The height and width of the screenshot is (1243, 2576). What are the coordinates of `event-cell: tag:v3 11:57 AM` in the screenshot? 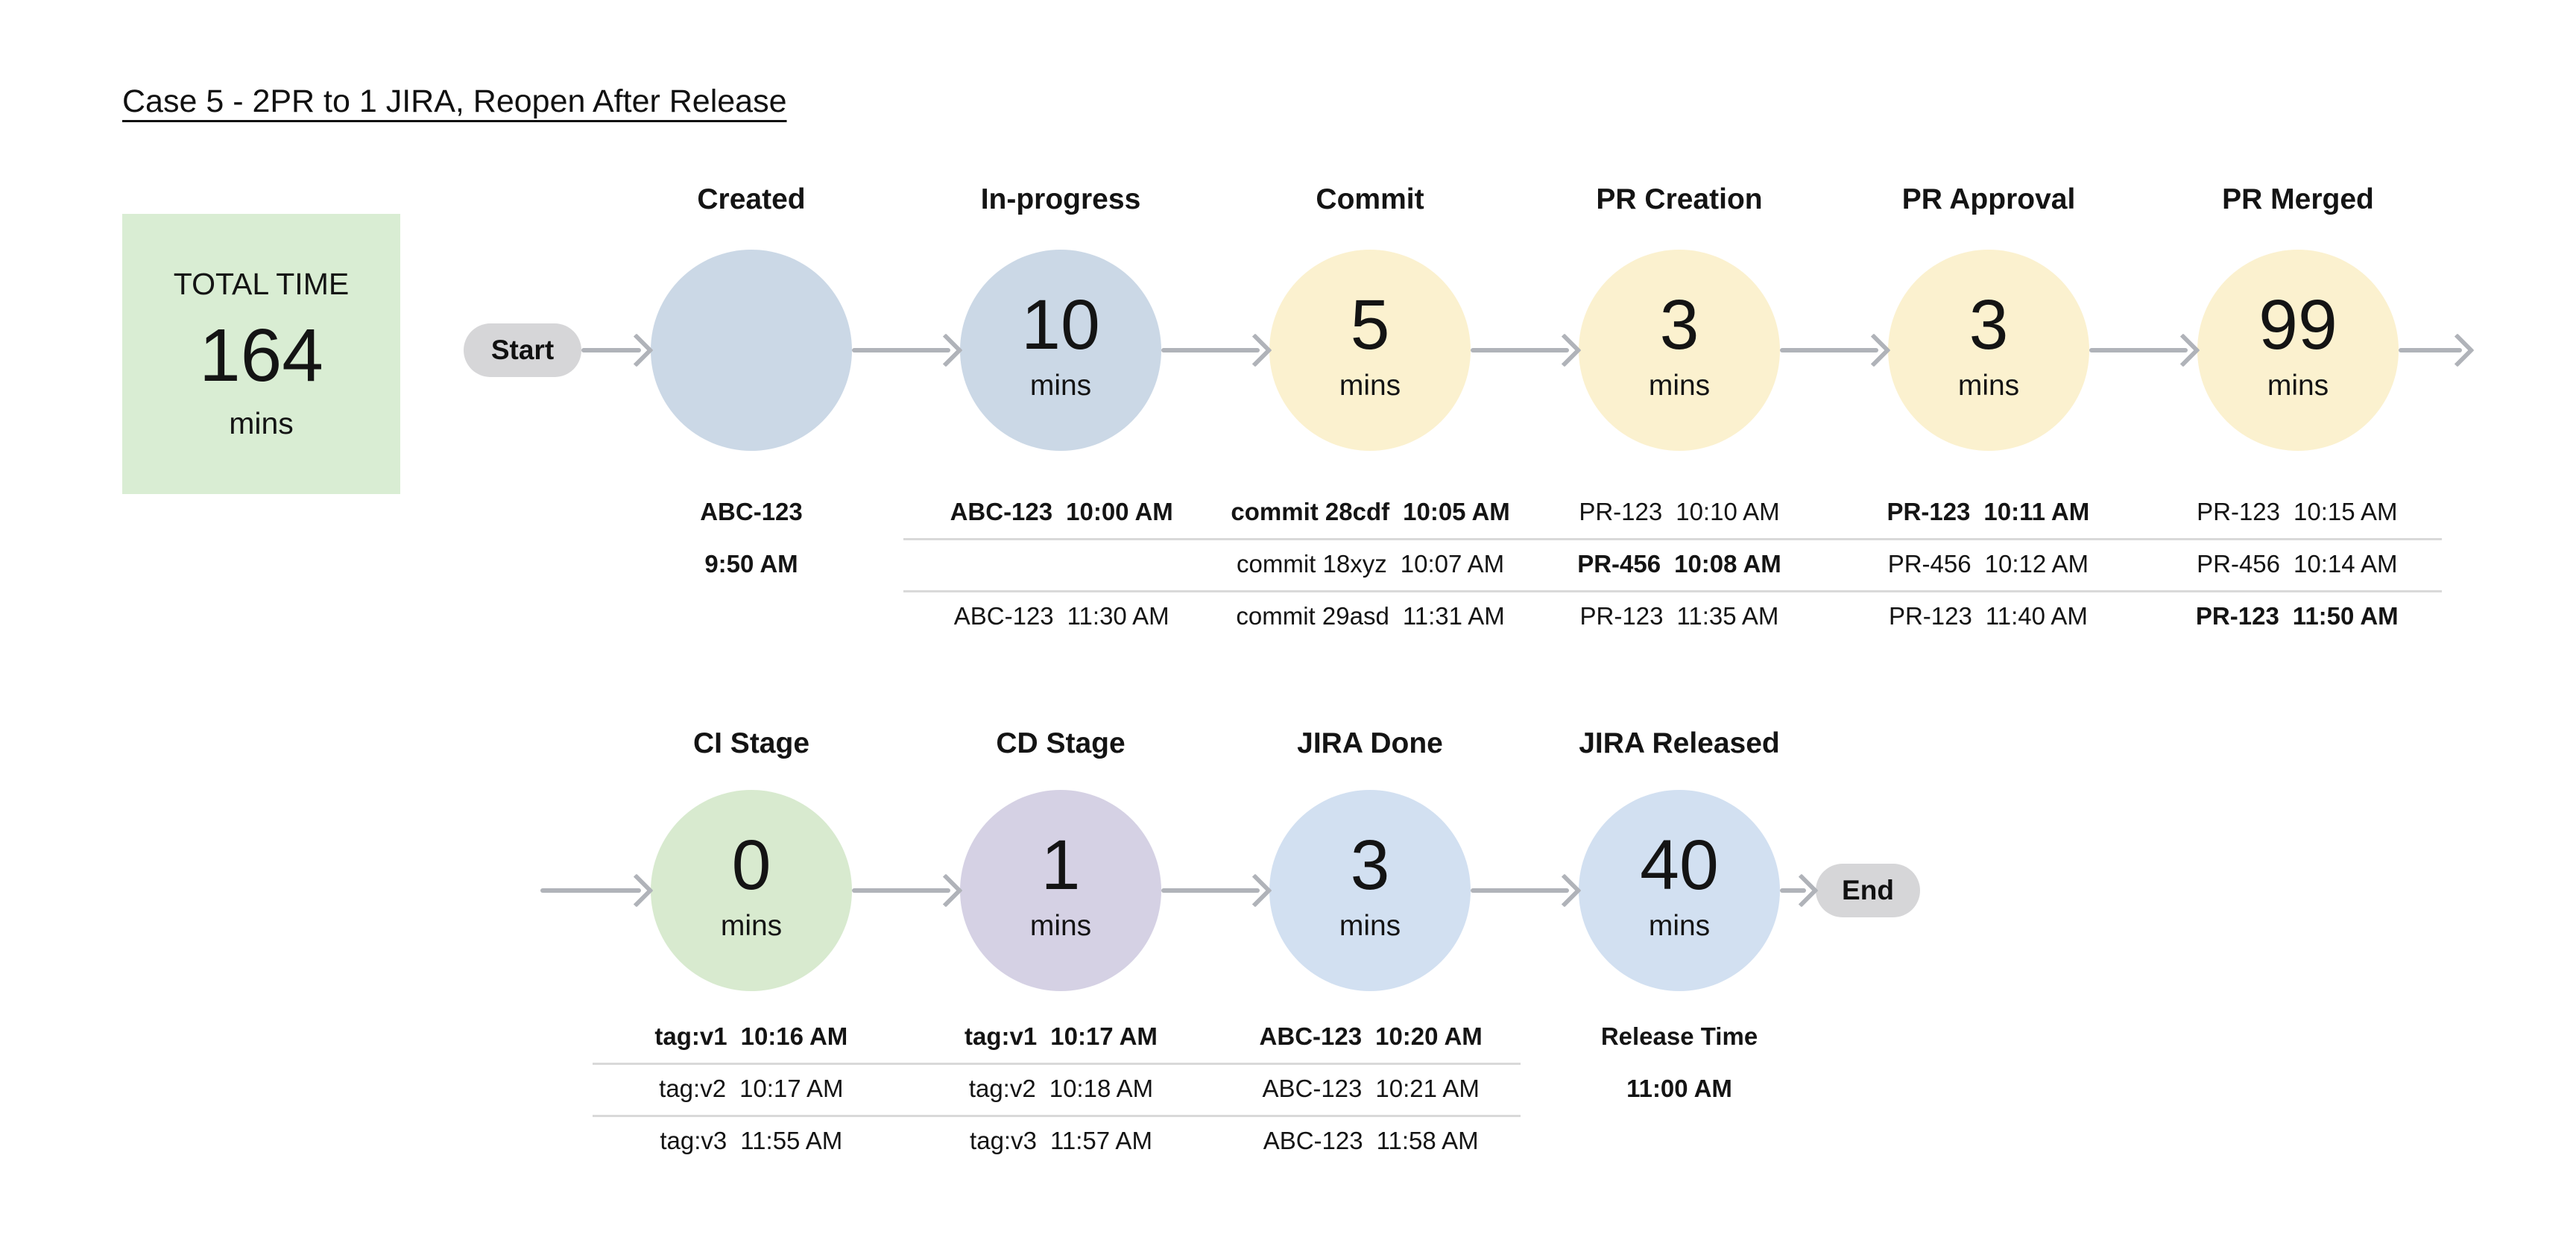 It's located at (1061, 1140).